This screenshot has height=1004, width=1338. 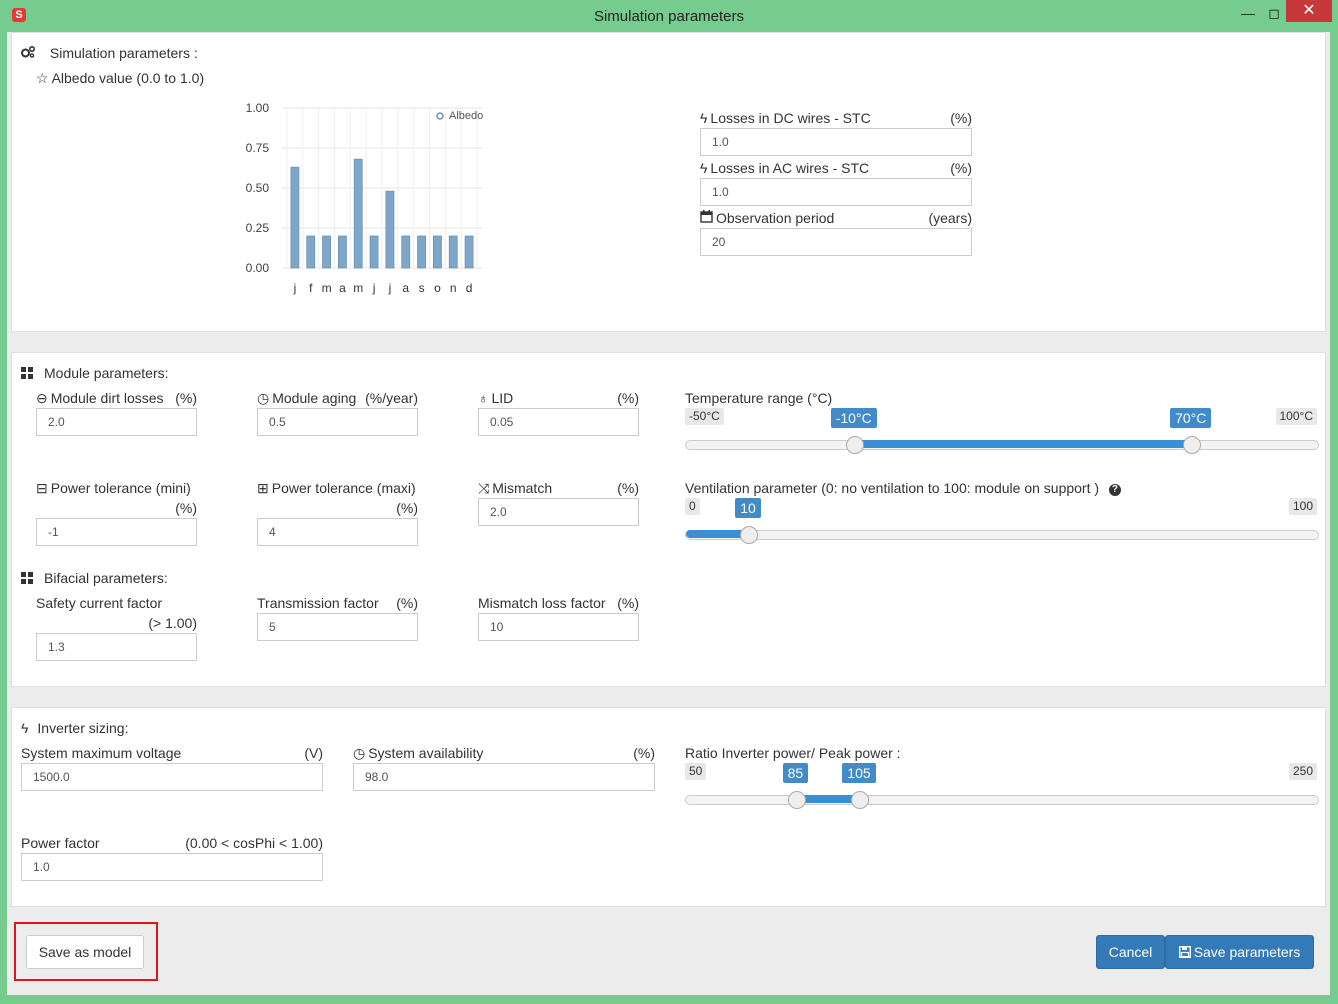 I want to click on tol-max-label-text: Power tolerance (maxi), so click(x=343, y=488).